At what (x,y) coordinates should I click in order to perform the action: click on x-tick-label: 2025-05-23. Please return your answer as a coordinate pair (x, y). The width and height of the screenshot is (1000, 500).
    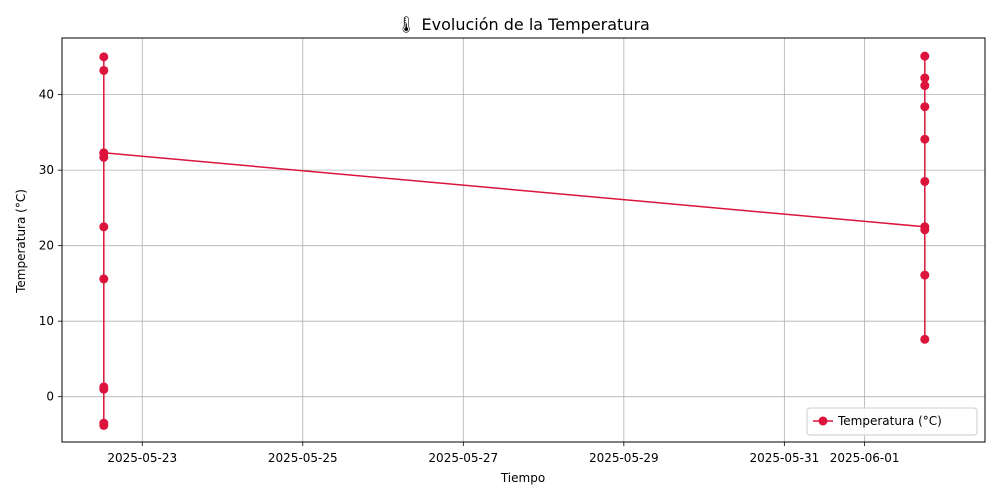
    Looking at the image, I should click on (142, 458).